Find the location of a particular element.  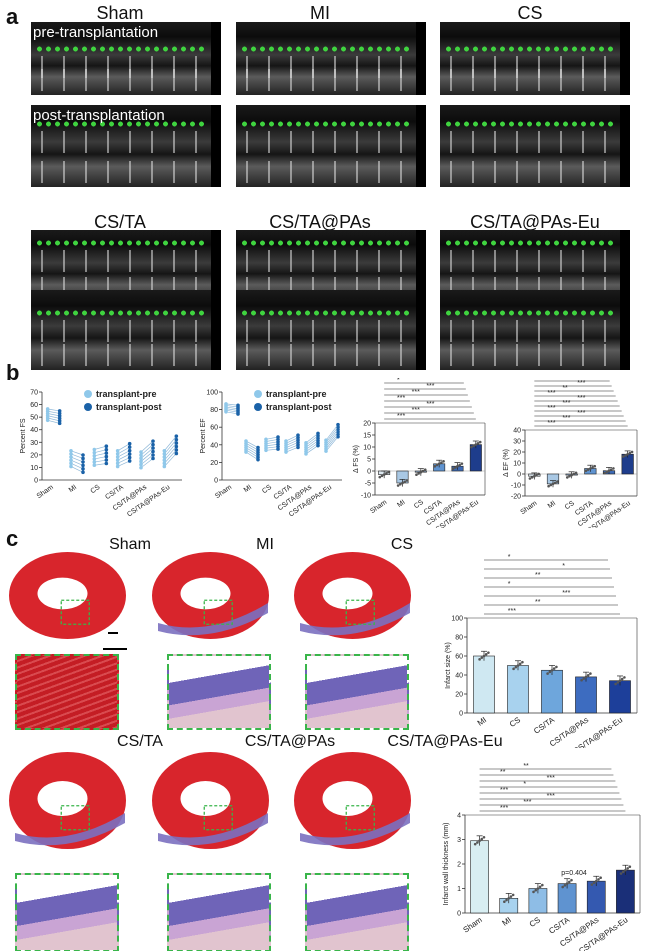

echo-image is located at coordinates (331, 58).